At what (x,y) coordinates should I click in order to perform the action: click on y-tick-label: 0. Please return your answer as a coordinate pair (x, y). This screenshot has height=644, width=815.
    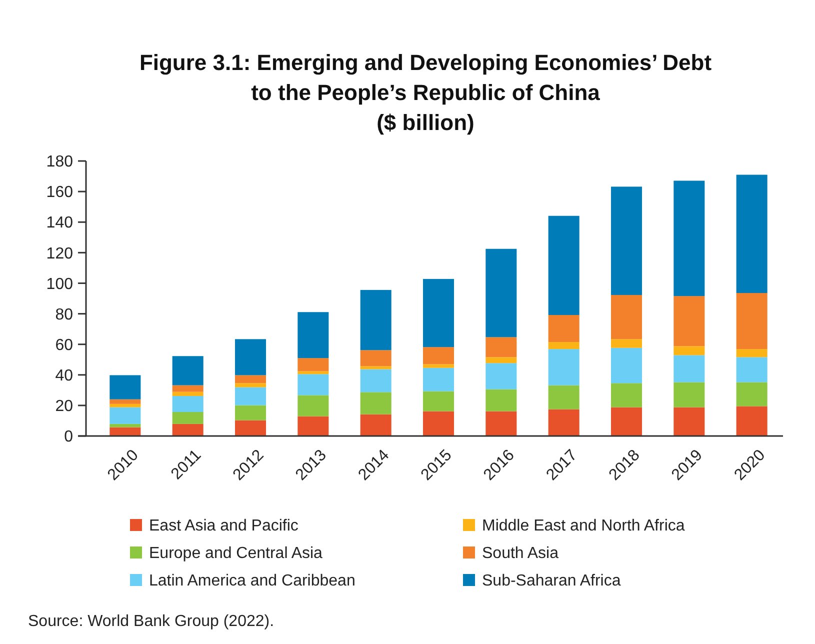
    Looking at the image, I should click on (69, 437).